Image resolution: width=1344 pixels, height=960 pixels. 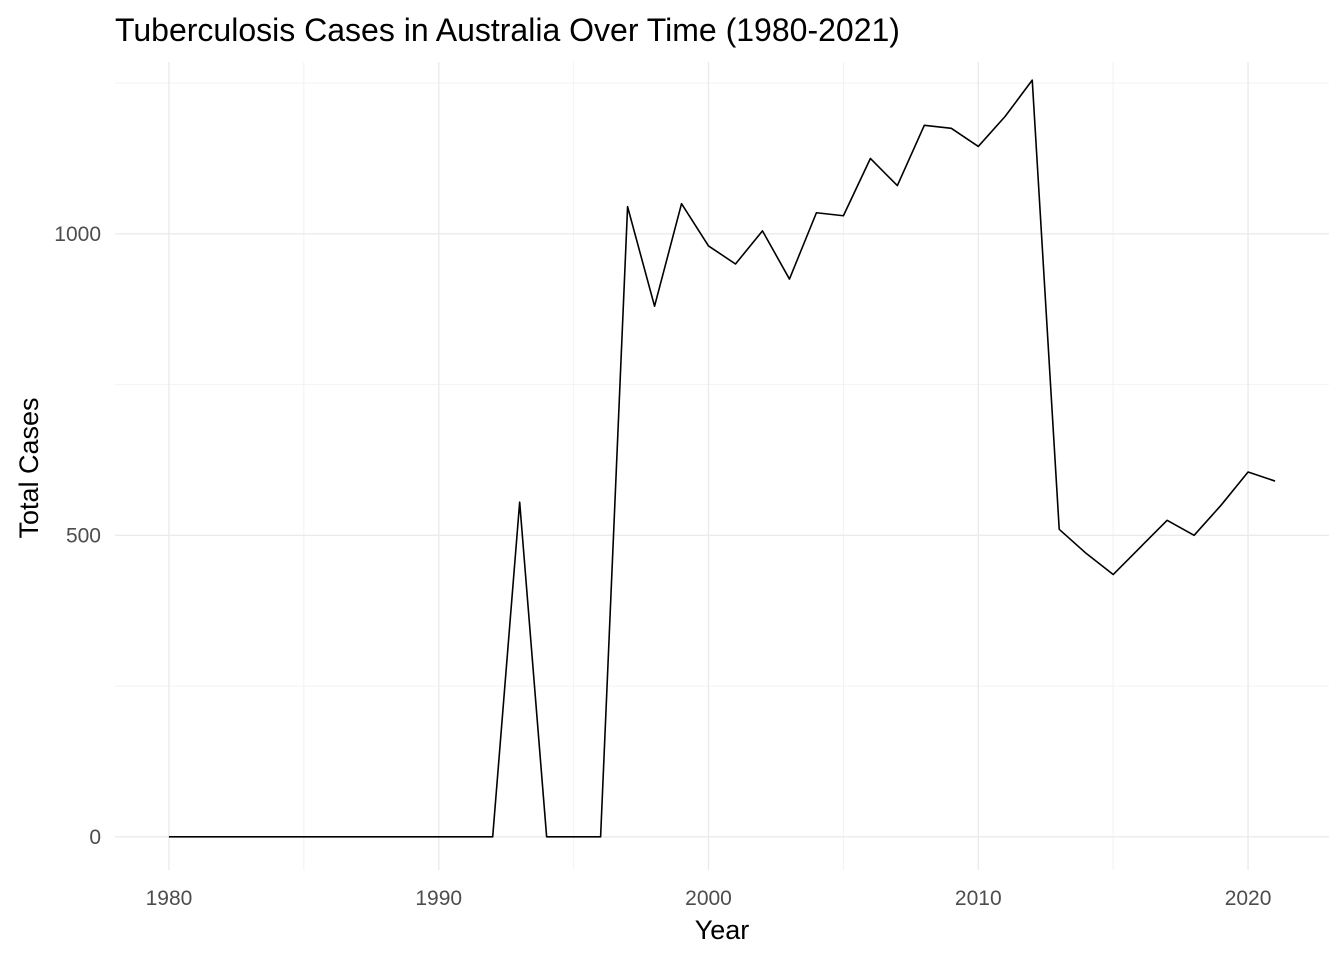 What do you see at coordinates (438, 898) in the screenshot?
I see `x-tick-label: 1990` at bounding box center [438, 898].